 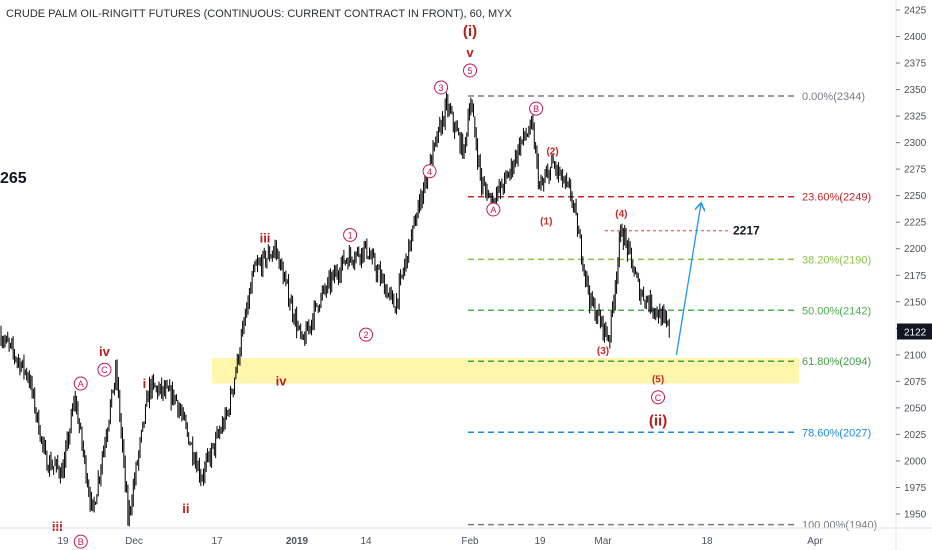 What do you see at coordinates (915, 382) in the screenshot?
I see `y-tick-label: 2075` at bounding box center [915, 382].